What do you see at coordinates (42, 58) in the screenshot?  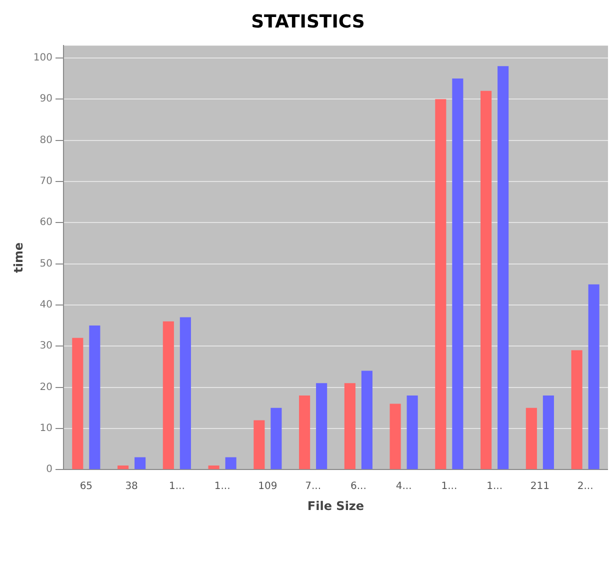 I see `y-tick-label: 100` at bounding box center [42, 58].